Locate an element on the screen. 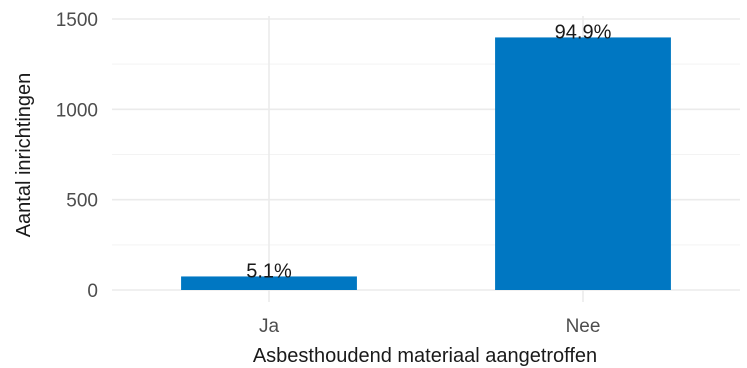 The image size is (747, 368). bar-ja is located at coordinates (269, 283).